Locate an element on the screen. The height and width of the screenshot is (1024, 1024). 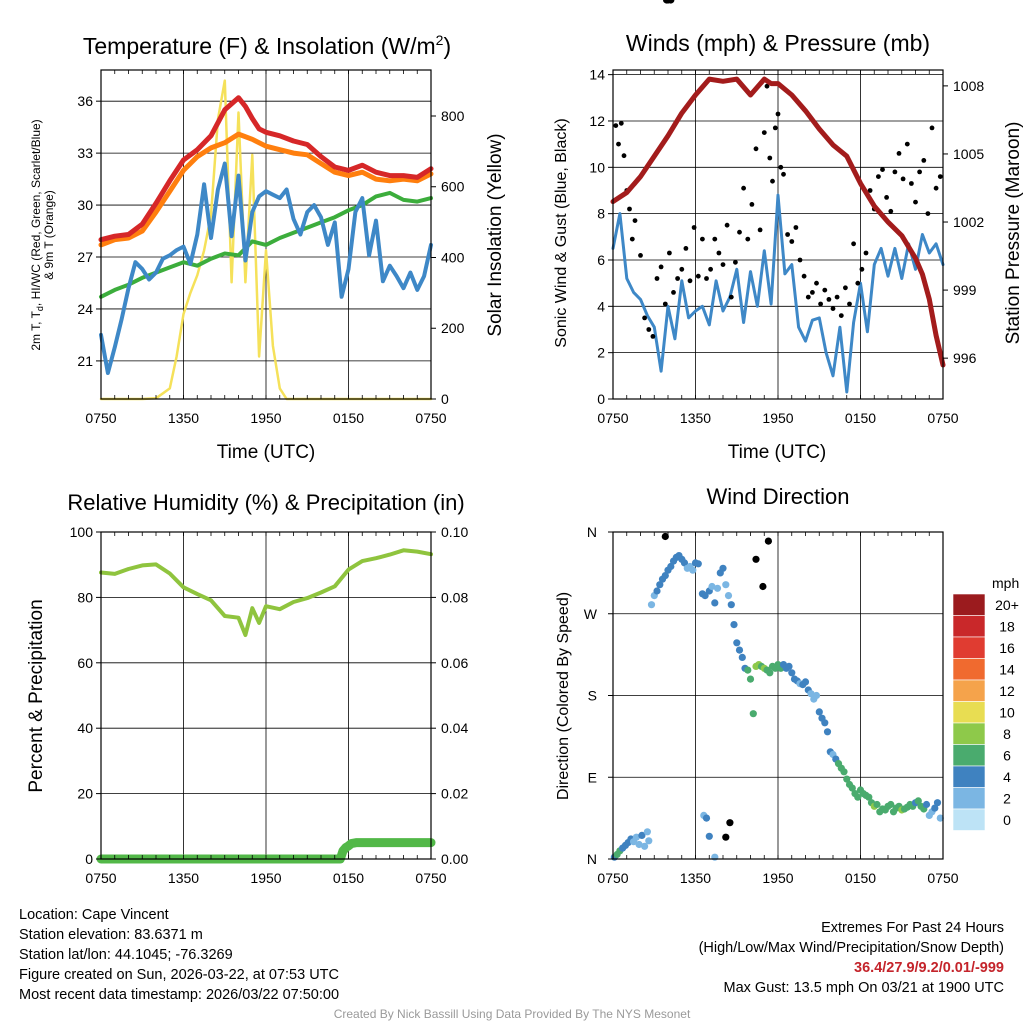
station-elevation: Station elevation: 83.6371 m is located at coordinates (111, 935).